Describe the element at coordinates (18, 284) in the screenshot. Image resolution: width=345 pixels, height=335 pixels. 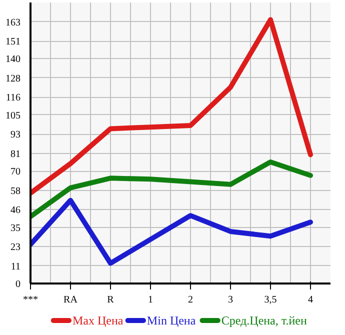
I see `y-tick-label: 0` at that location.